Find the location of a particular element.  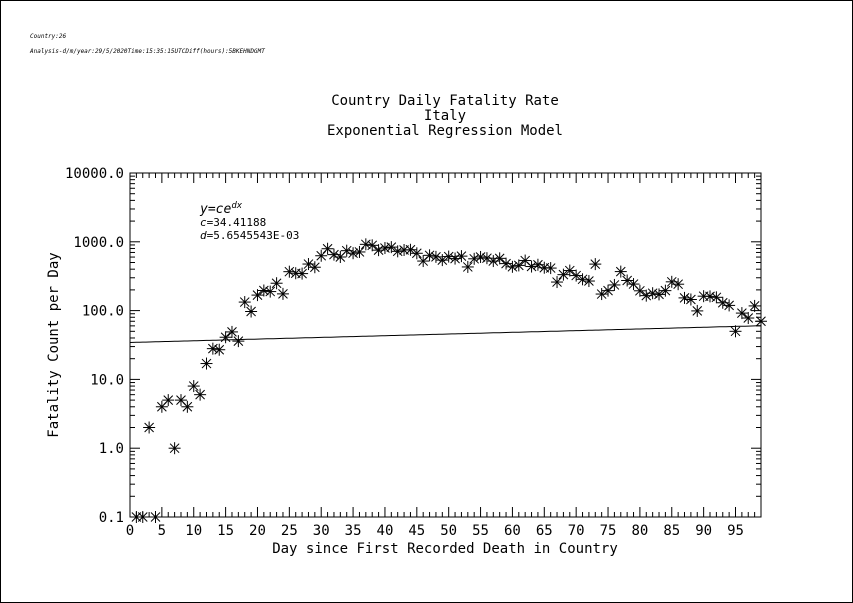

x-tick-label: 60 is located at coordinates (512, 531).